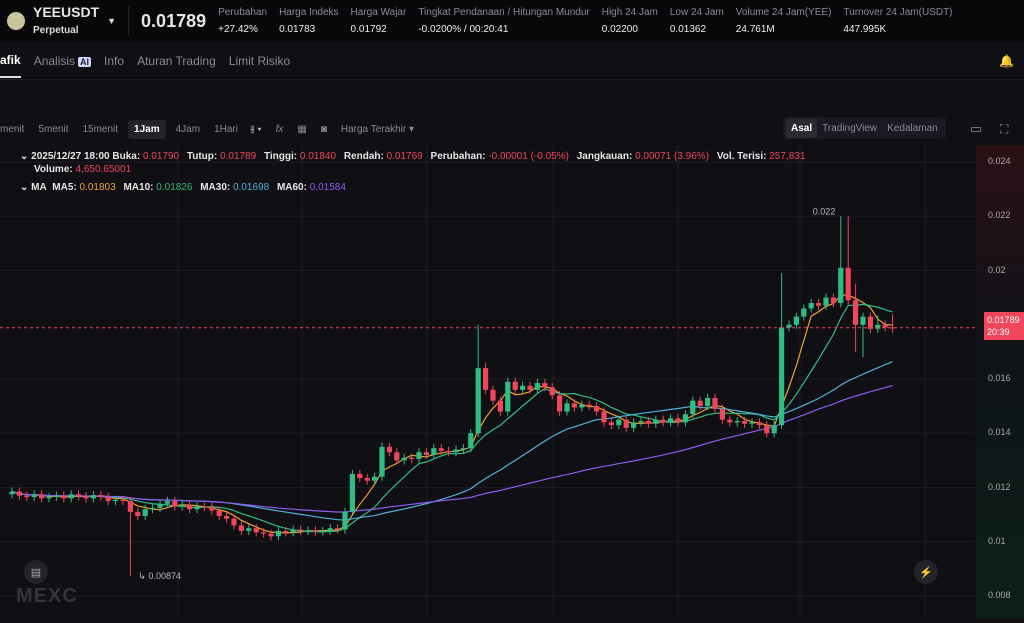 The height and width of the screenshot is (623, 1024). I want to click on stat-1: Harga Indeks 0.01783, so click(309, 21).